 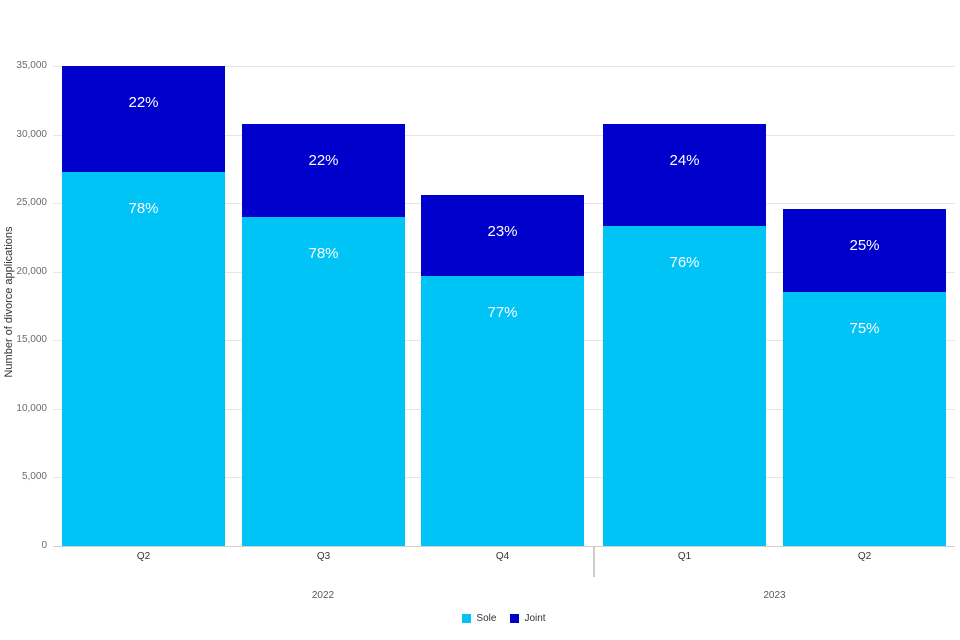 What do you see at coordinates (504, 618) in the screenshot?
I see `legend: Sole Joint` at bounding box center [504, 618].